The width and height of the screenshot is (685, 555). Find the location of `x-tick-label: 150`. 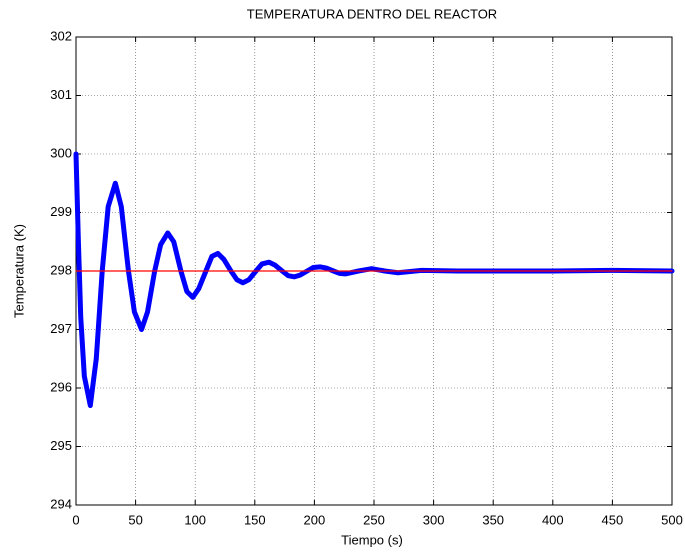

x-tick-label: 150 is located at coordinates (255, 519).